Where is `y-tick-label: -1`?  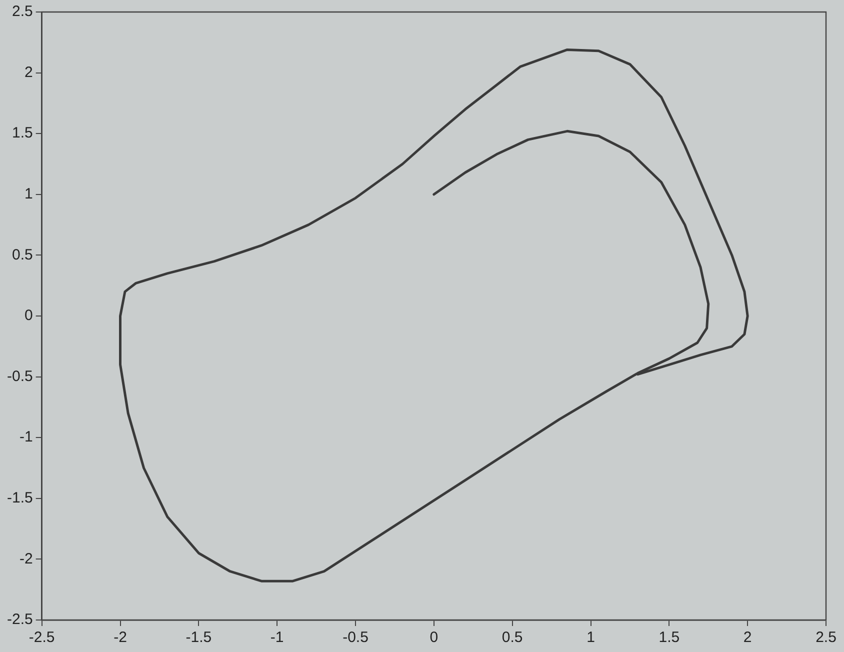 y-tick-label: -1 is located at coordinates (26, 437).